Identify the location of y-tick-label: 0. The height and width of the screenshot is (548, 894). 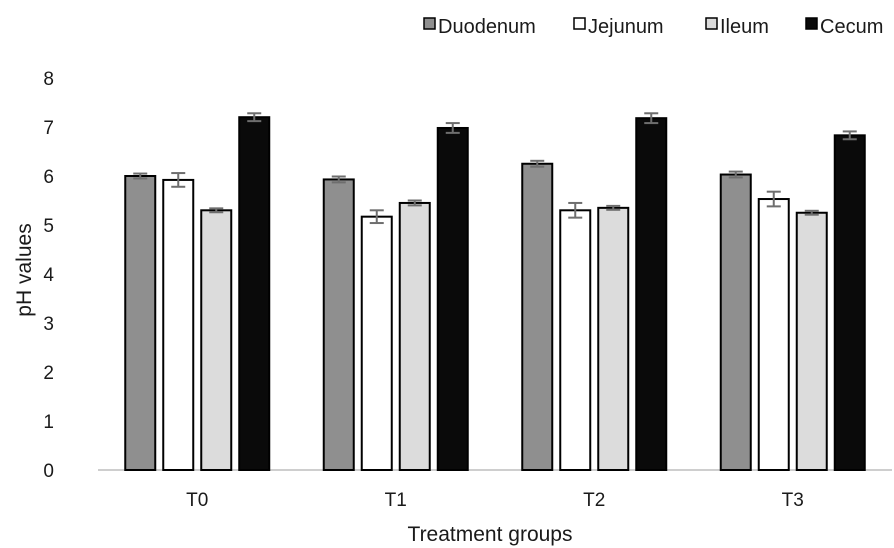
(48, 471).